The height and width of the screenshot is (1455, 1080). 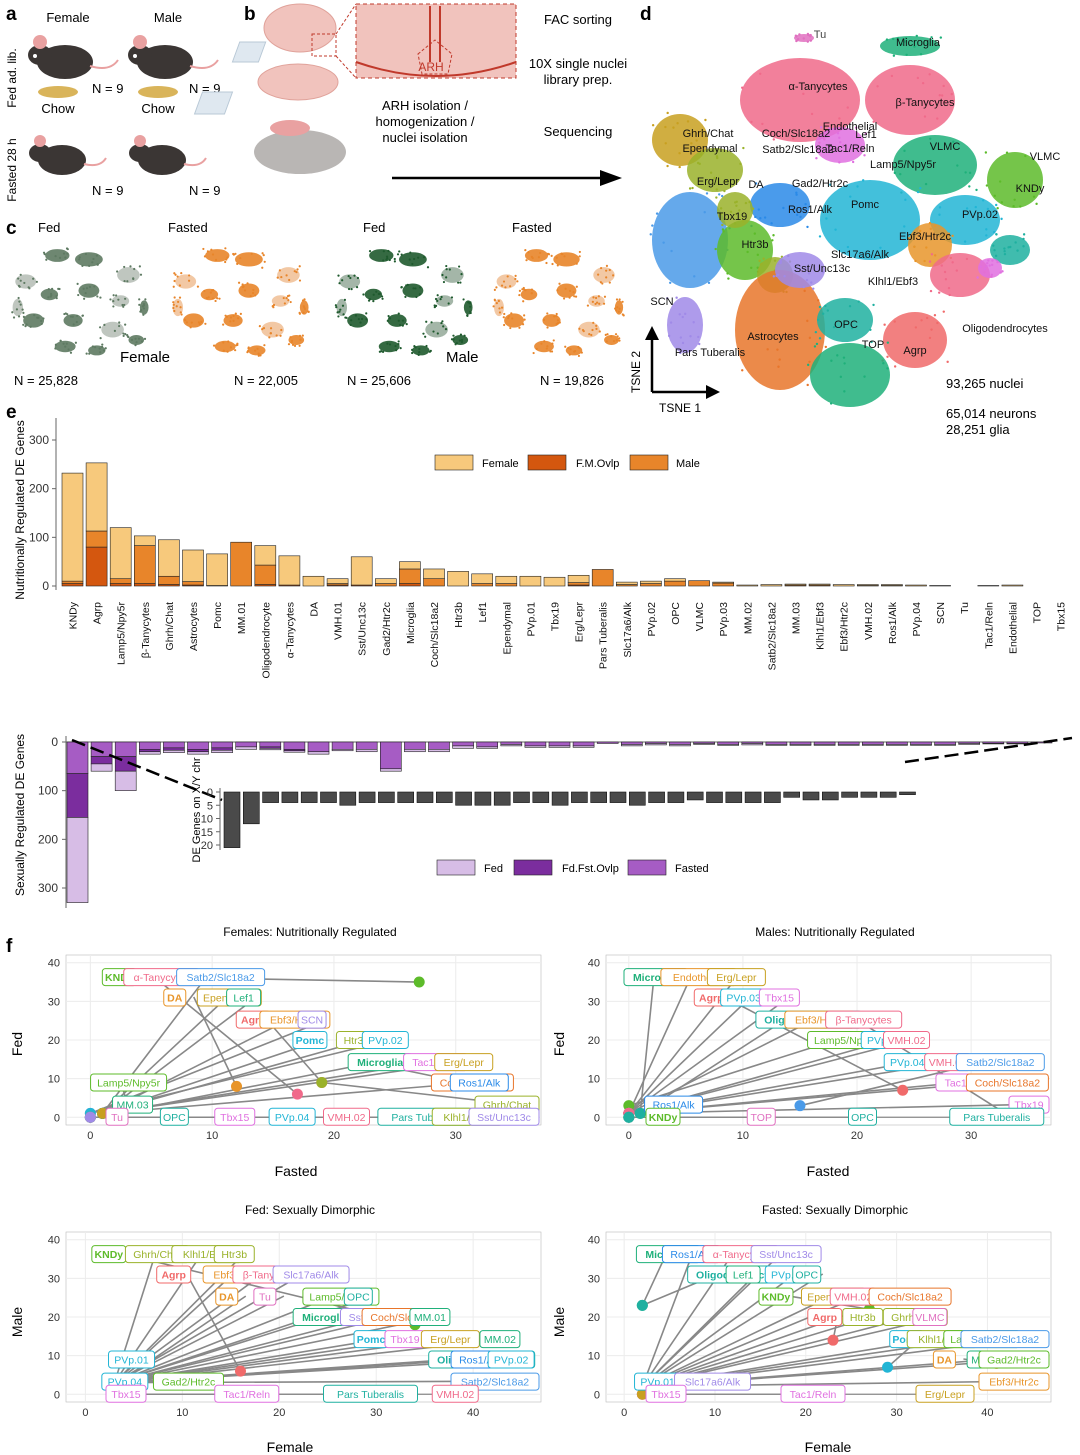 What do you see at coordinates (90, 1117) in the screenshot?
I see `data-point` at bounding box center [90, 1117].